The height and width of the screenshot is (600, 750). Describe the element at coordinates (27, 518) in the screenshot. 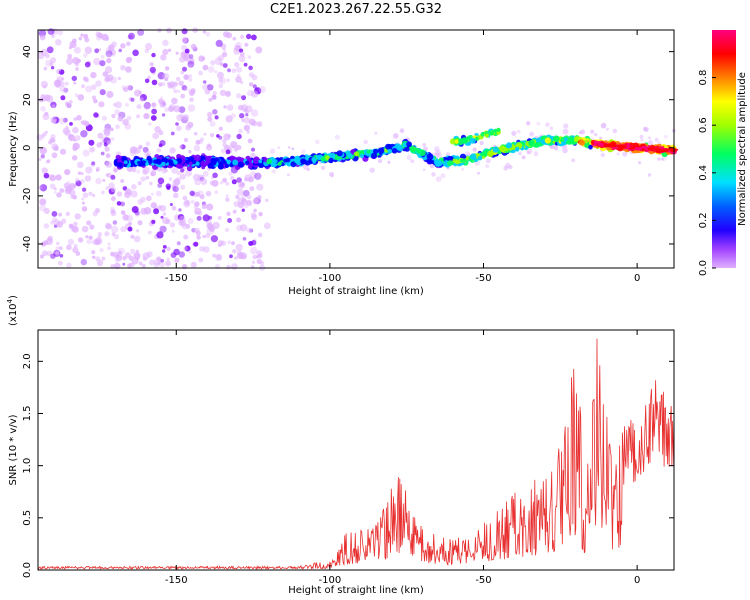

I see `snr-y-tick-label: 0.5` at that location.